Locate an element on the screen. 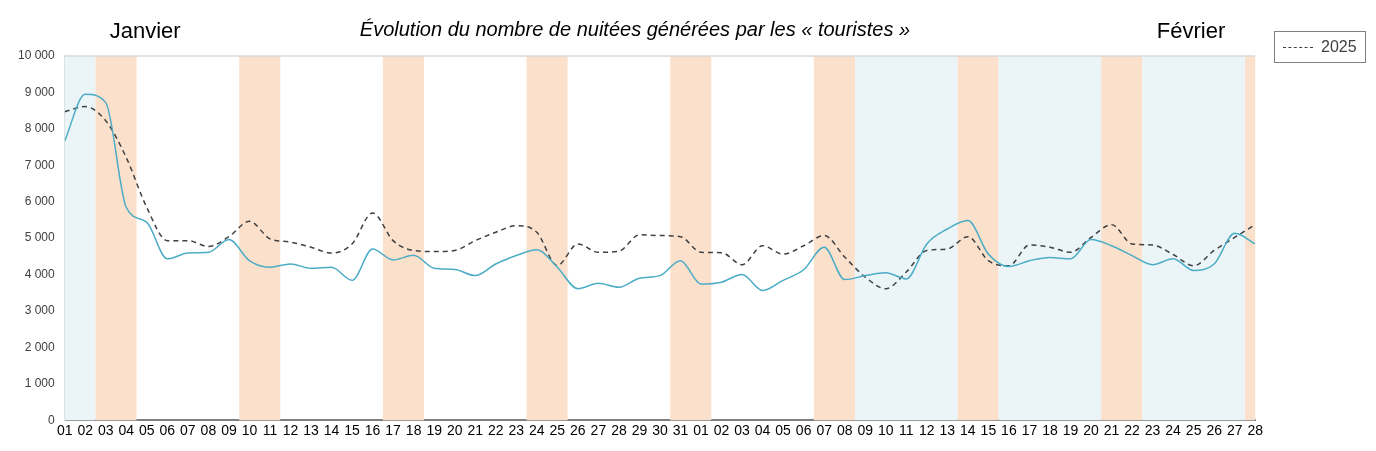 The width and height of the screenshot is (1376, 451). x-tick-label: 31 is located at coordinates (680, 430).